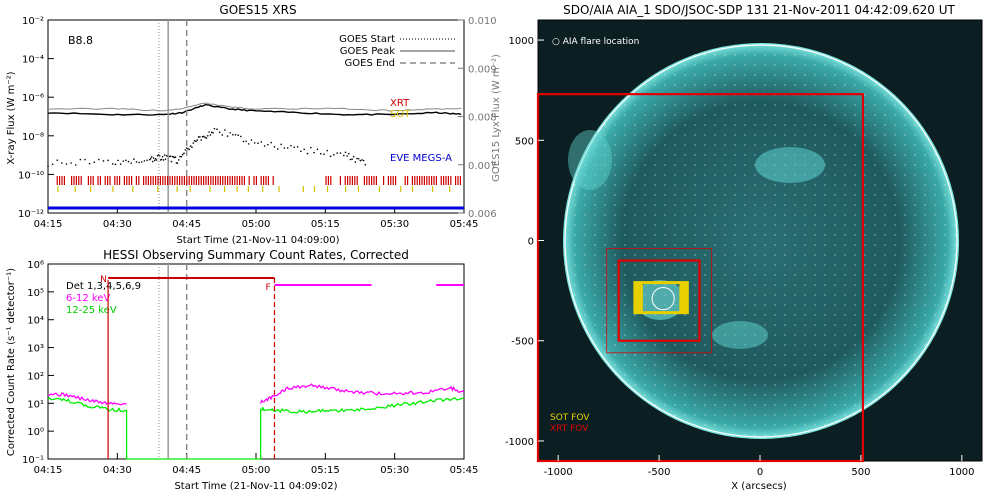 The width and height of the screenshot is (1000, 500). Describe the element at coordinates (33, 21) in the screenshot. I see `goes-ytick-label: 10⁻²` at that location.